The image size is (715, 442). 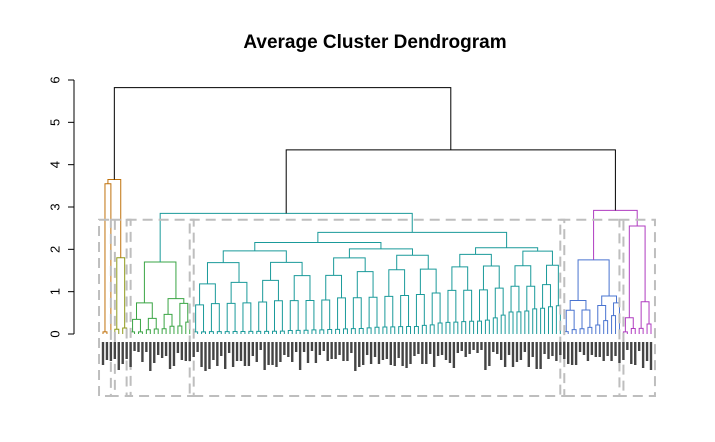 I want to click on y-tick-label: 1, so click(x=54, y=291).